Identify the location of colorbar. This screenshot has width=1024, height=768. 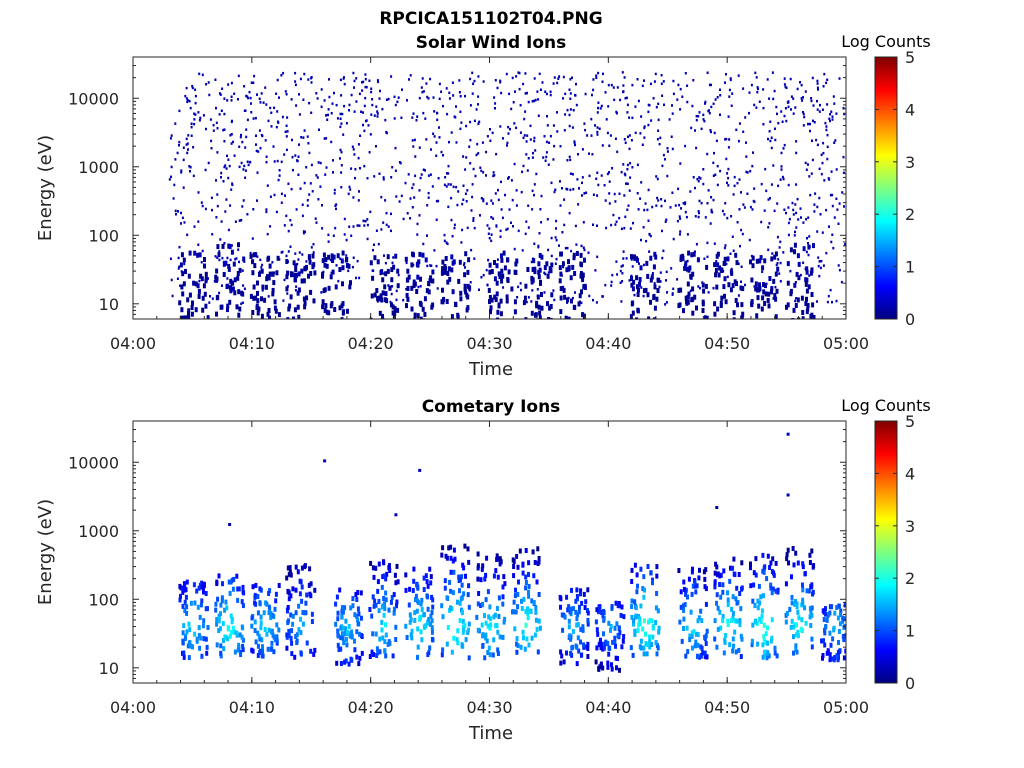
(886, 552).